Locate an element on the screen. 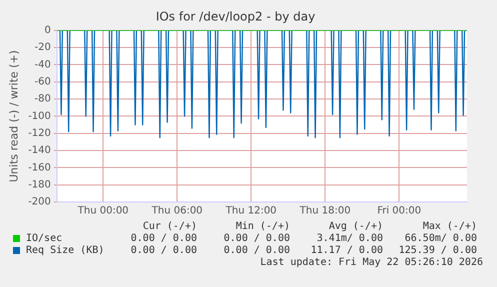  text: Cur (-/+) is located at coordinates (169, 226).